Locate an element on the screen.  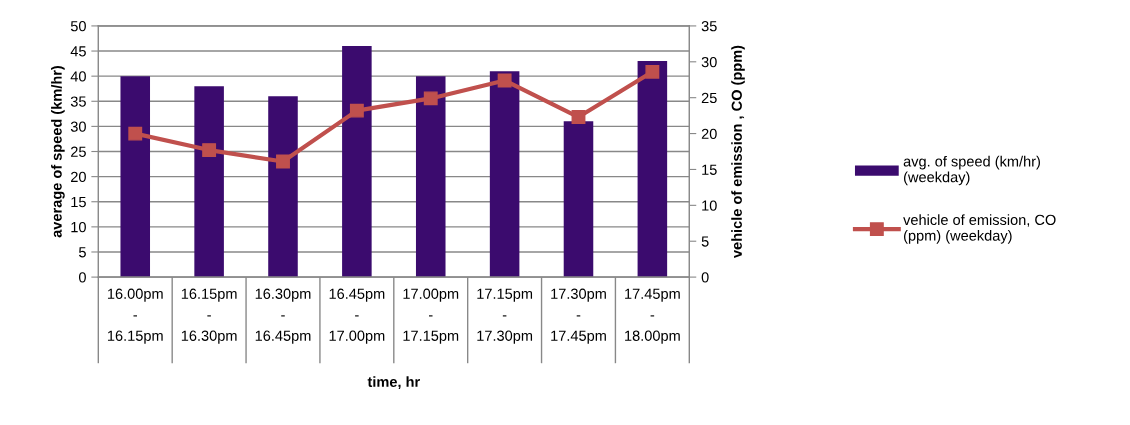
y-tick-label: 50 is located at coordinates (78, 26).